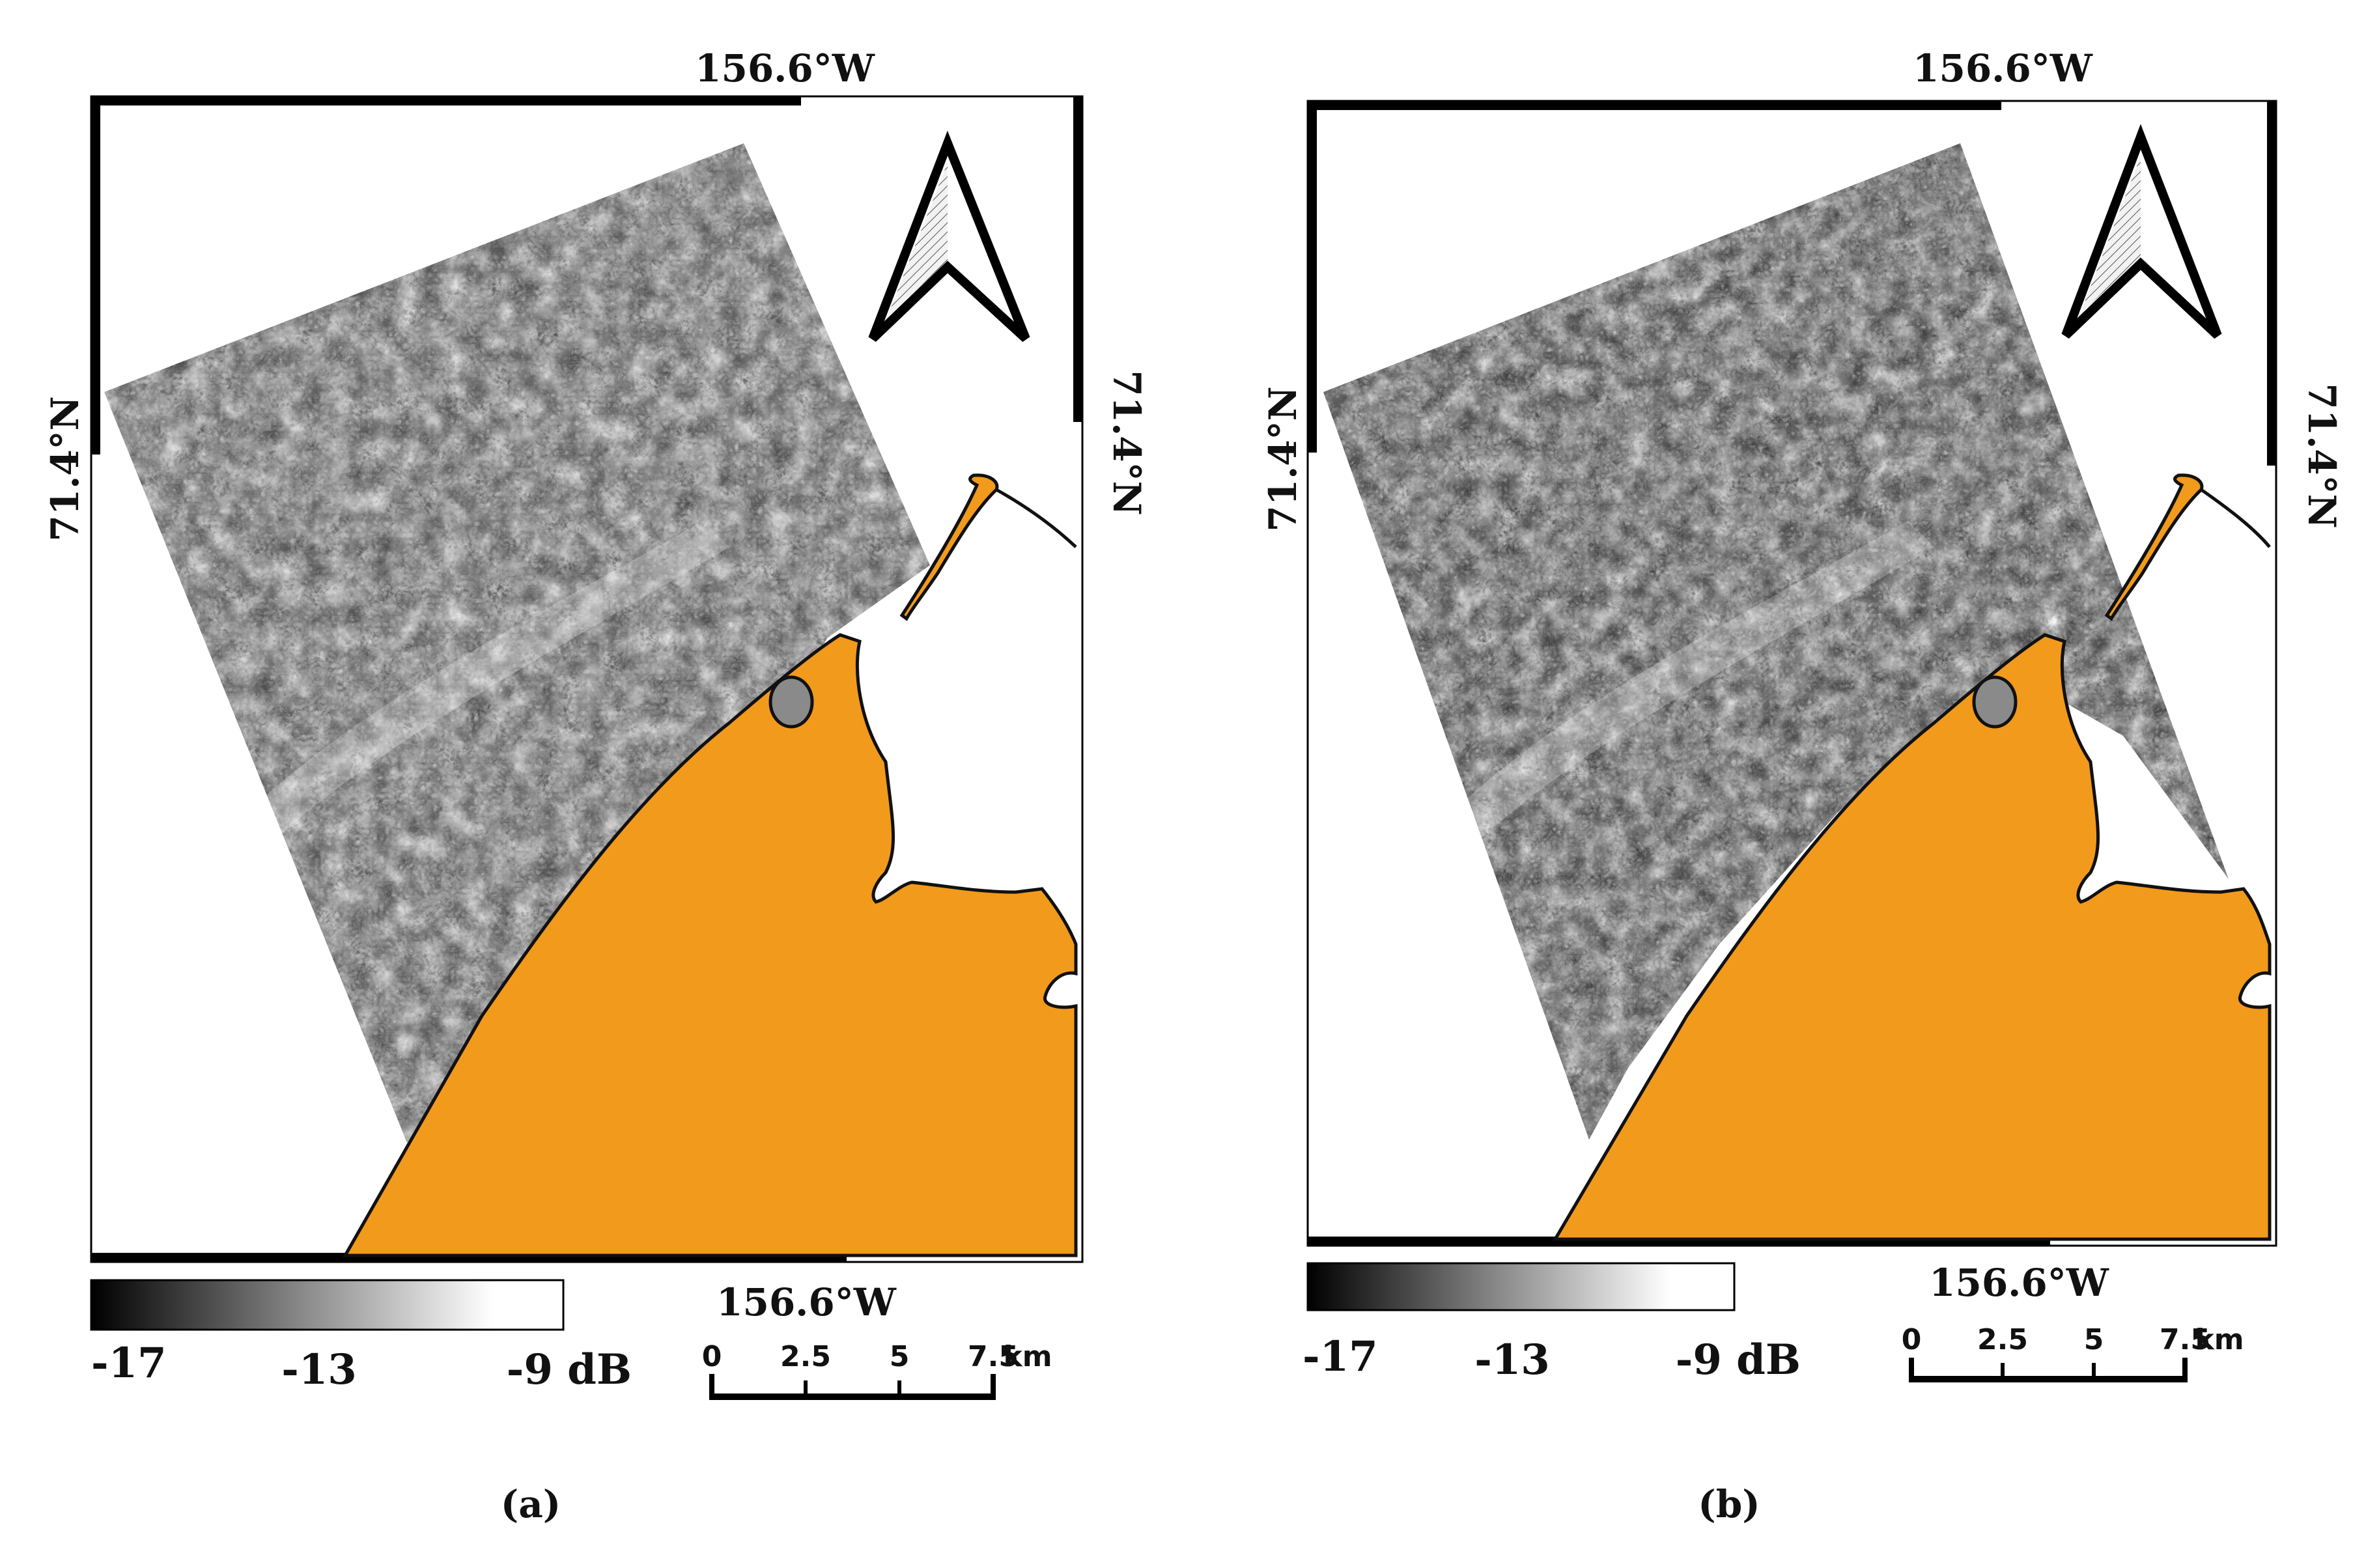  What do you see at coordinates (1912, 857) in the screenshot?
I see `land-mass` at bounding box center [1912, 857].